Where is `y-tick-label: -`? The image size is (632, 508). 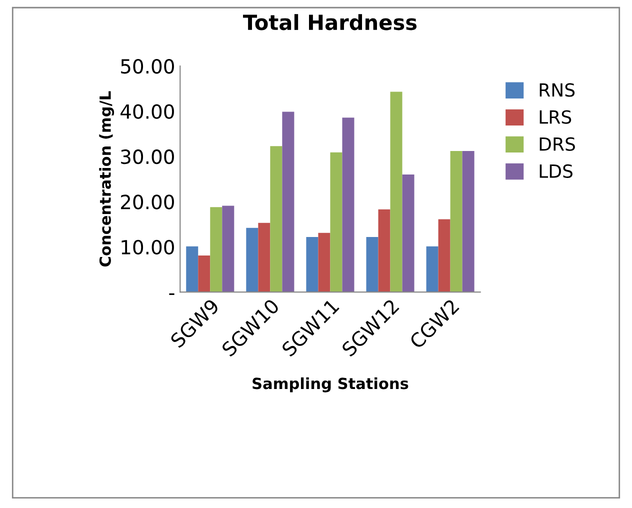 y-tick-label: - is located at coordinates (171, 294).